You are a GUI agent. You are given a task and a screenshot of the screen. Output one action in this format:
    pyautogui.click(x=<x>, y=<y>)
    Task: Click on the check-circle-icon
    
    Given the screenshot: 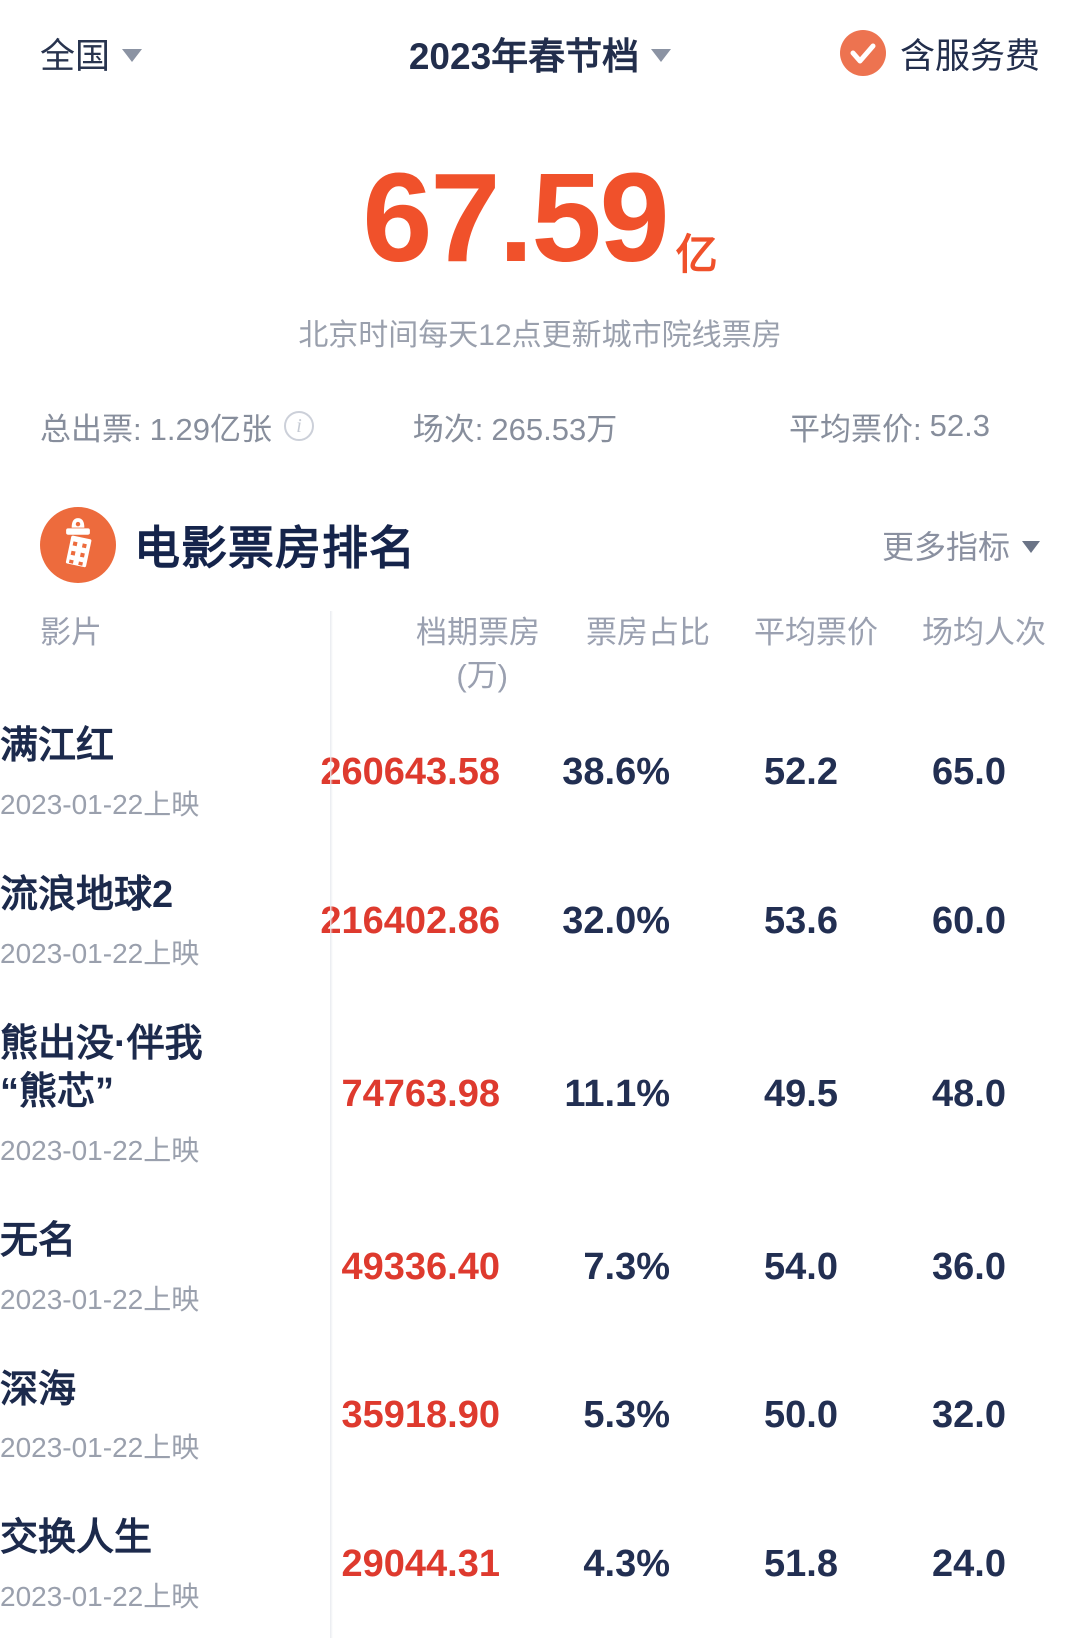 What is the action you would take?
    pyautogui.click(x=862, y=53)
    